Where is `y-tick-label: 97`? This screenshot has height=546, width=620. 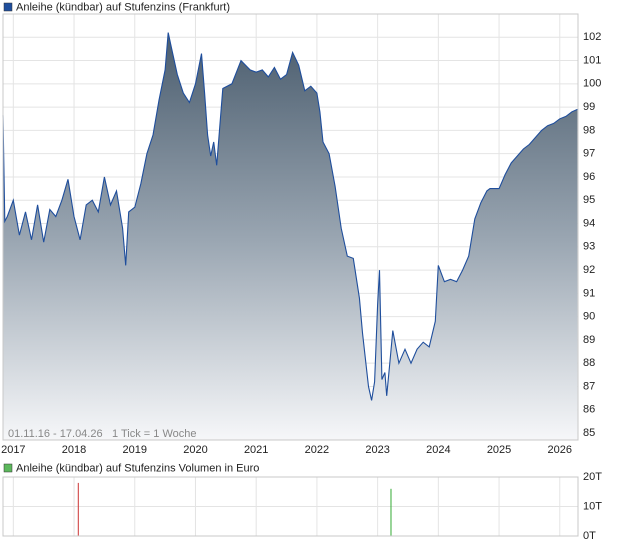 y-tick-label: 97 is located at coordinates (589, 154).